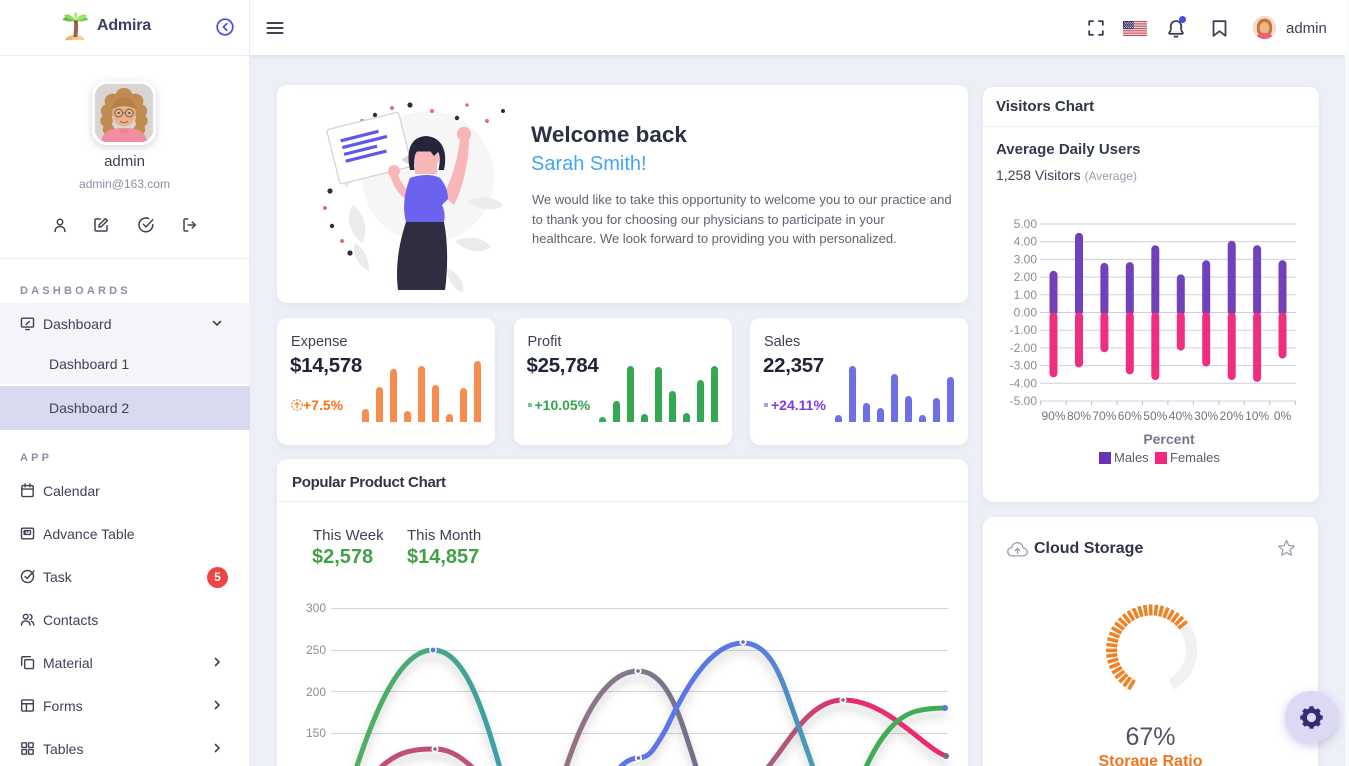  Describe the element at coordinates (1026, 224) in the screenshot. I see `svg-text: 5.00` at that location.